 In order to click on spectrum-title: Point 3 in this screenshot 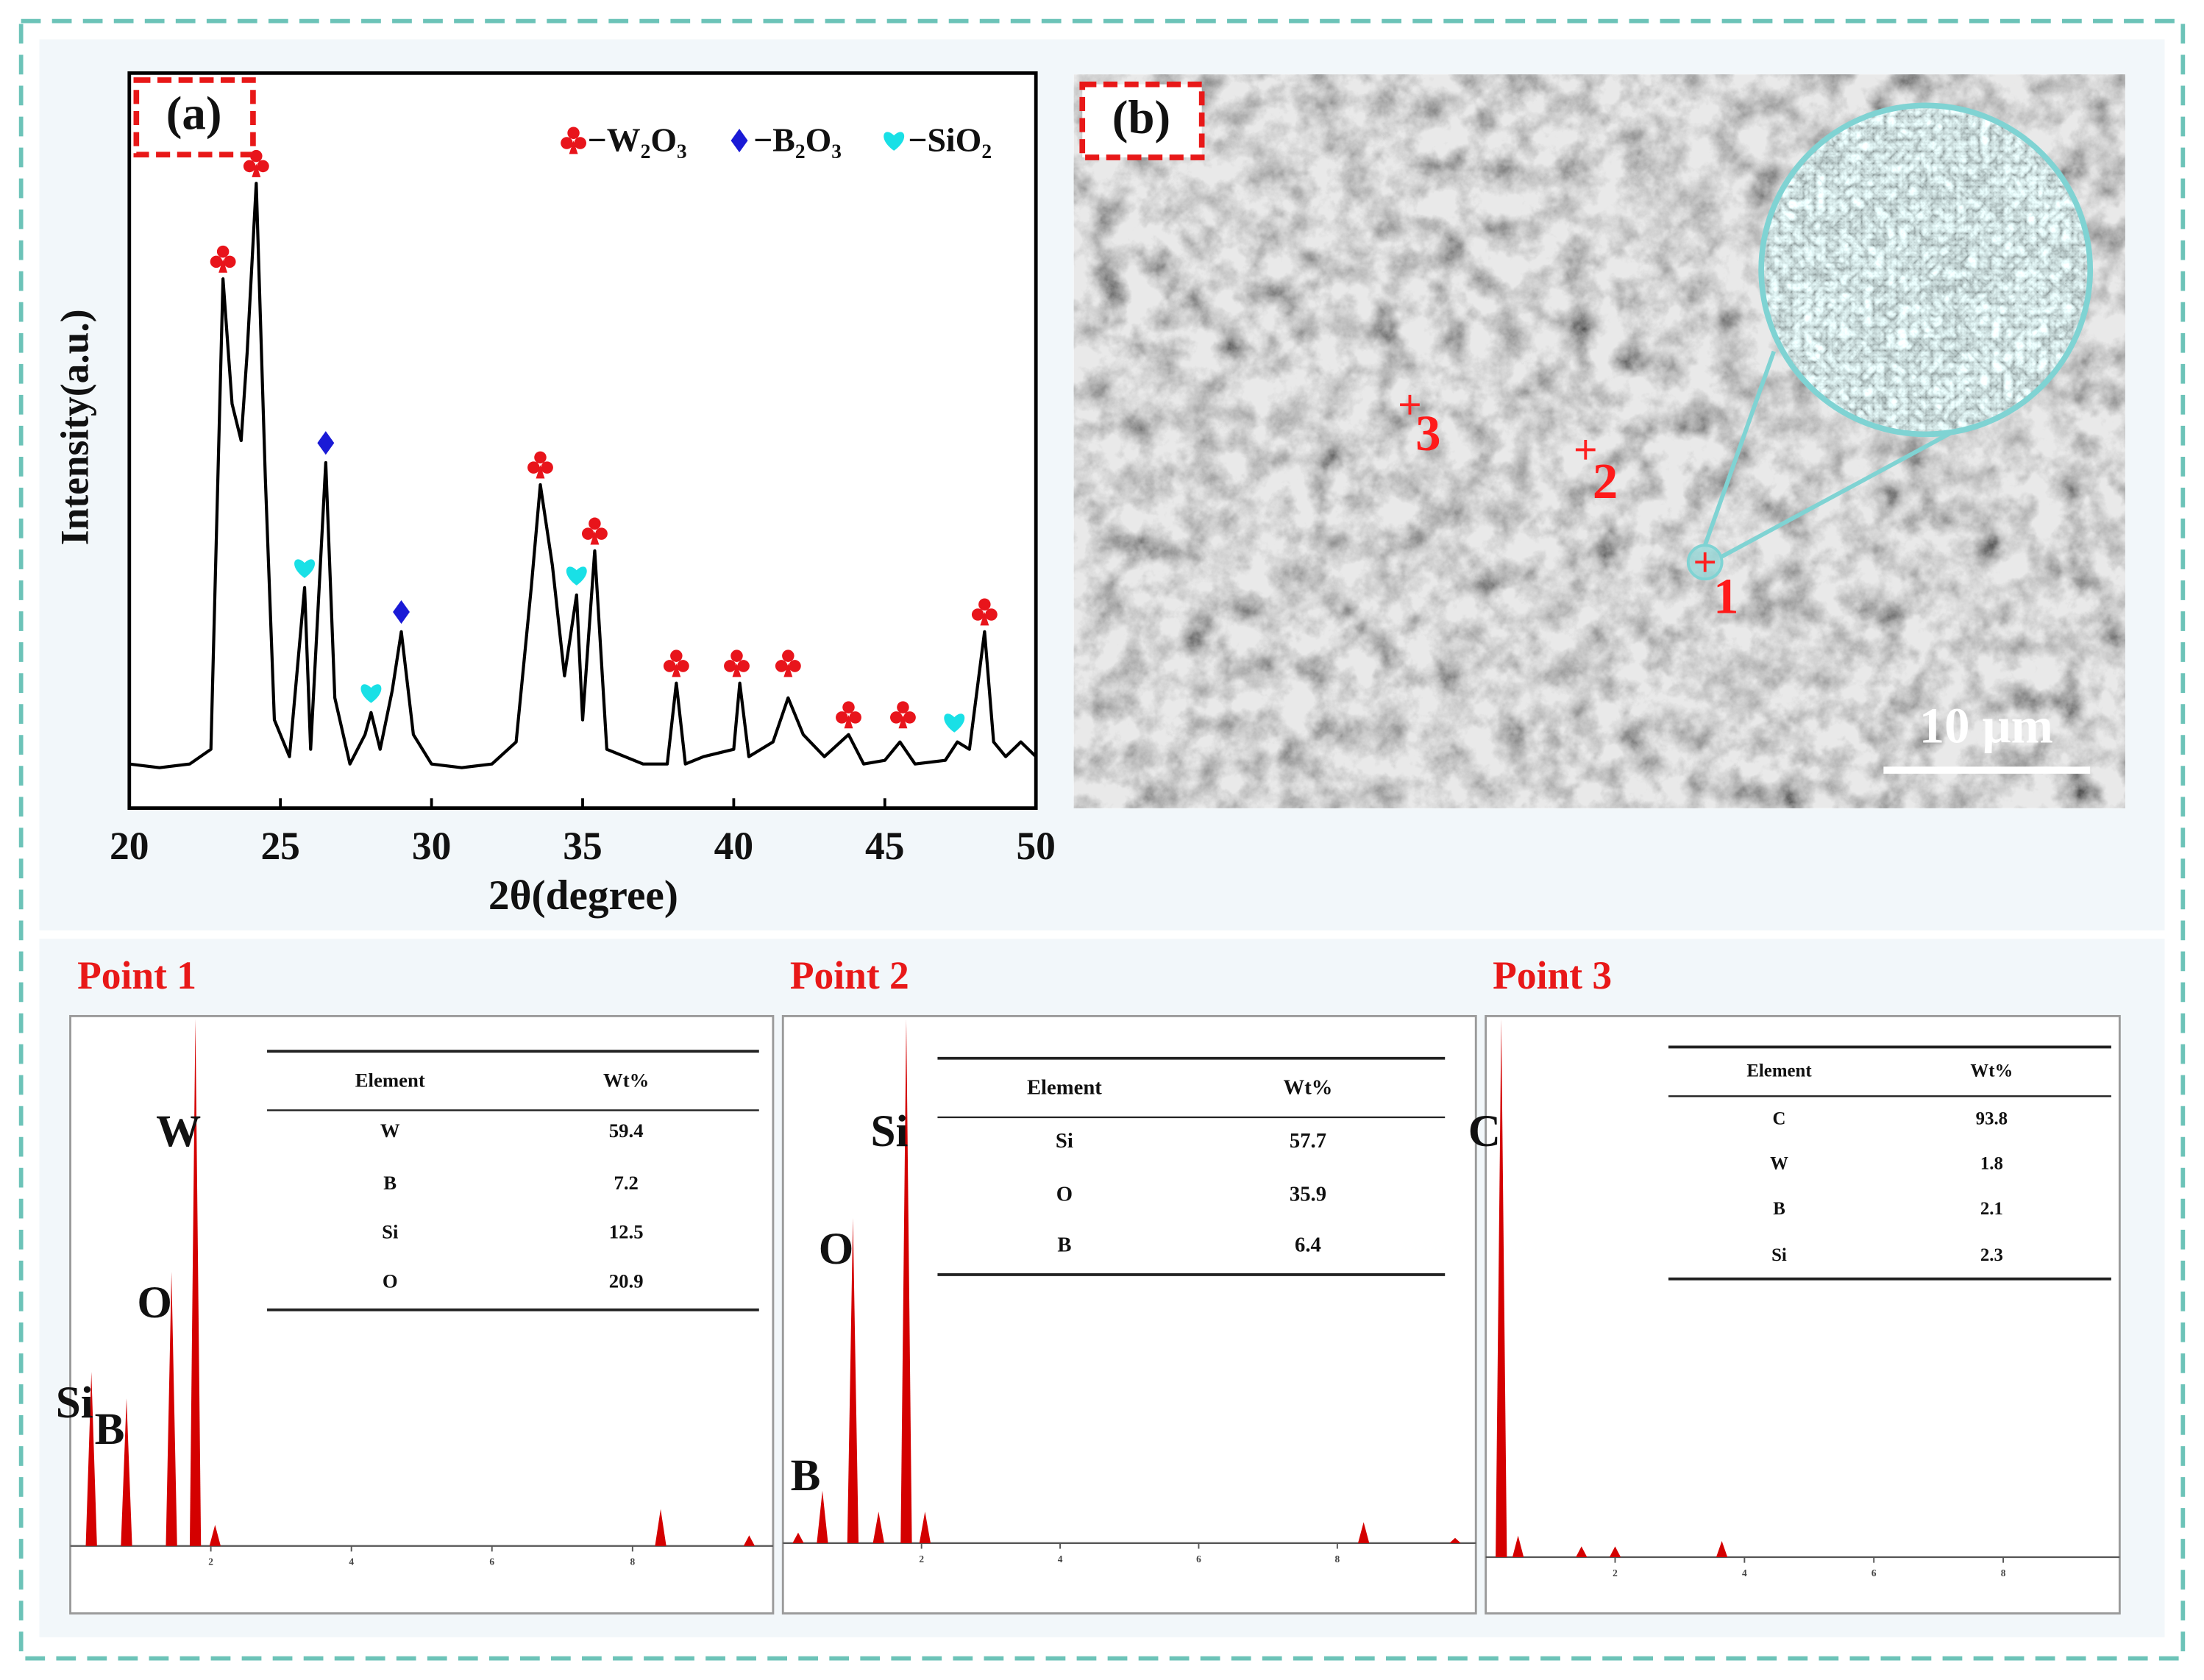, I will do `click(1552, 975)`.